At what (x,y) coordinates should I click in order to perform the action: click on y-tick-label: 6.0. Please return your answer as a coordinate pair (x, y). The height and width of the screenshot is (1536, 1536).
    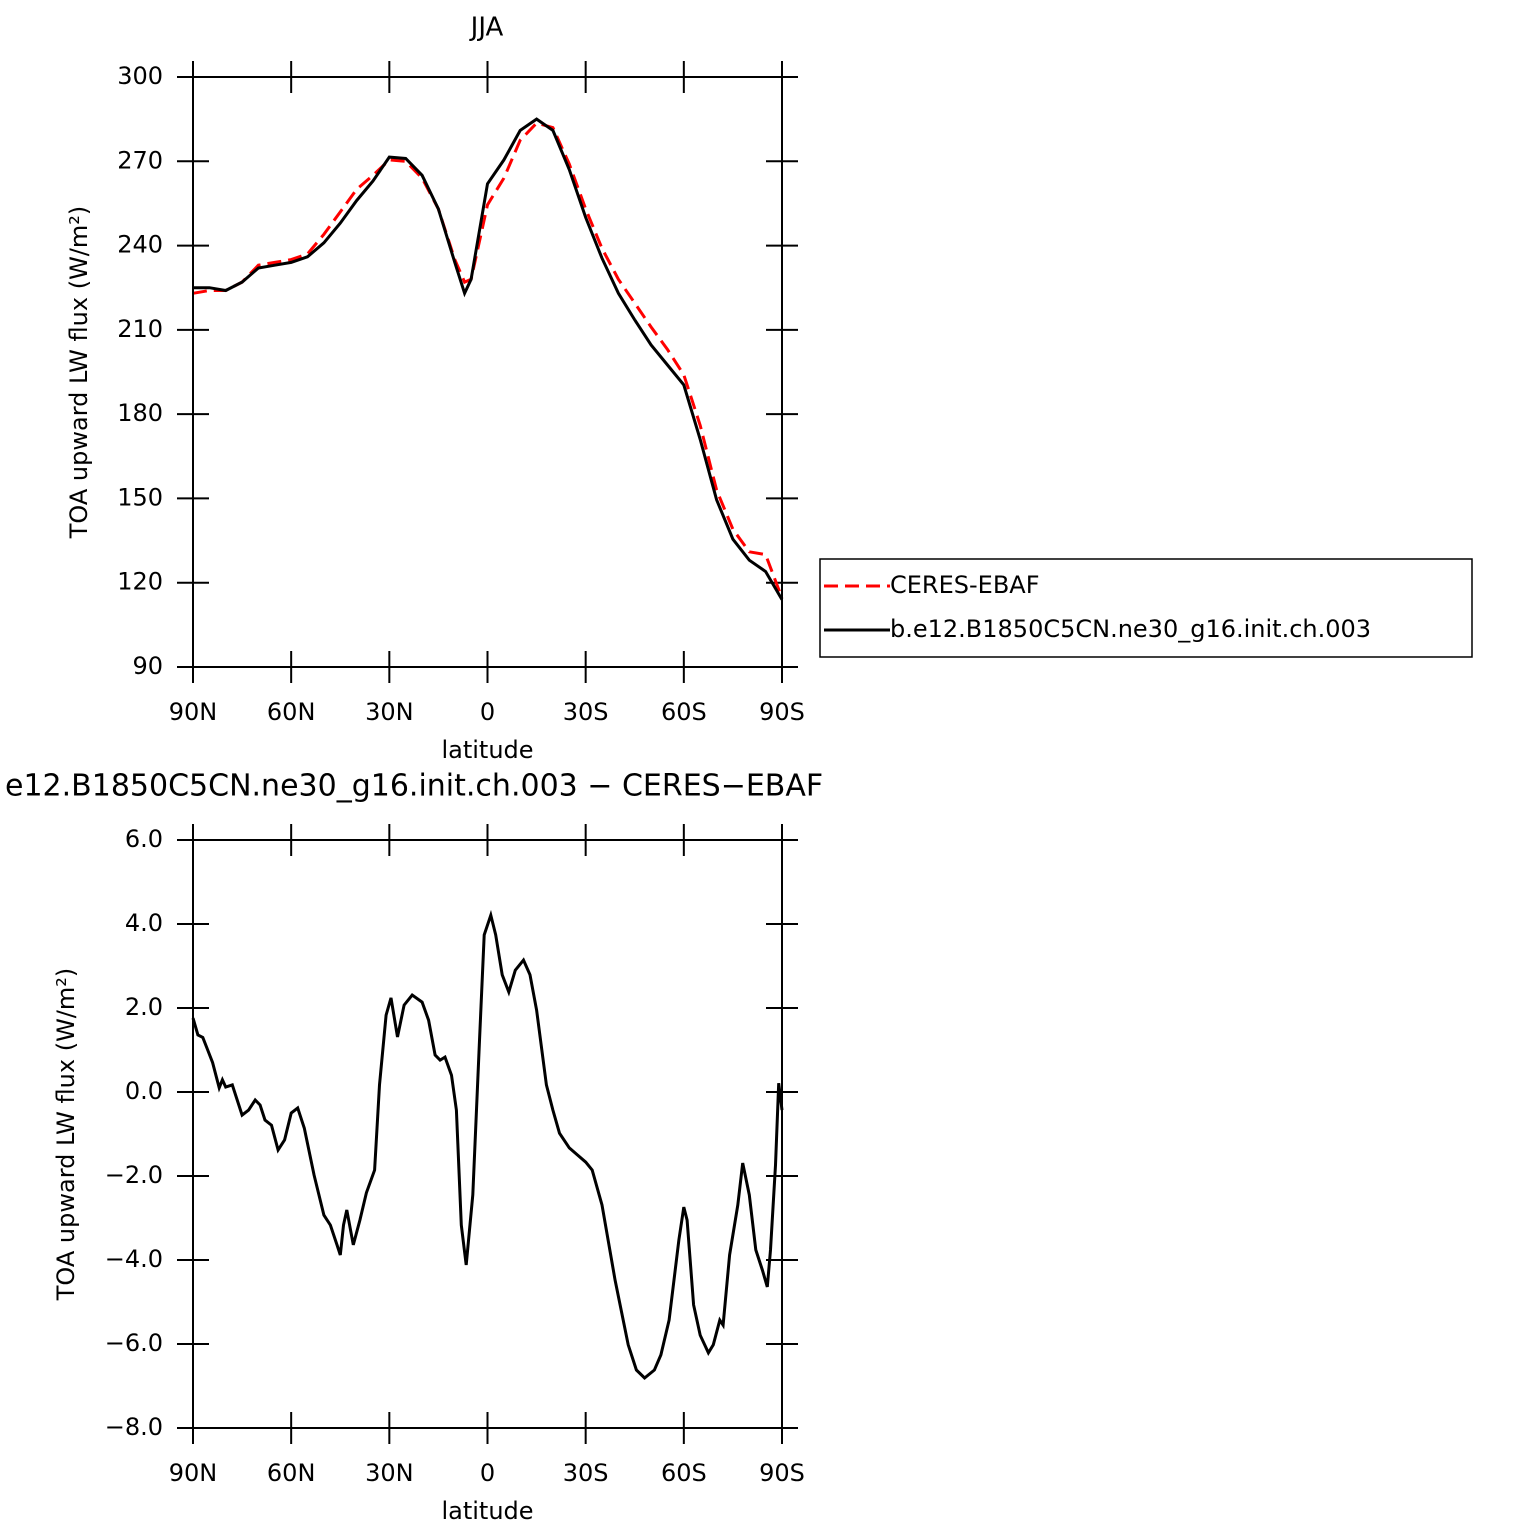
    Looking at the image, I should click on (144, 839).